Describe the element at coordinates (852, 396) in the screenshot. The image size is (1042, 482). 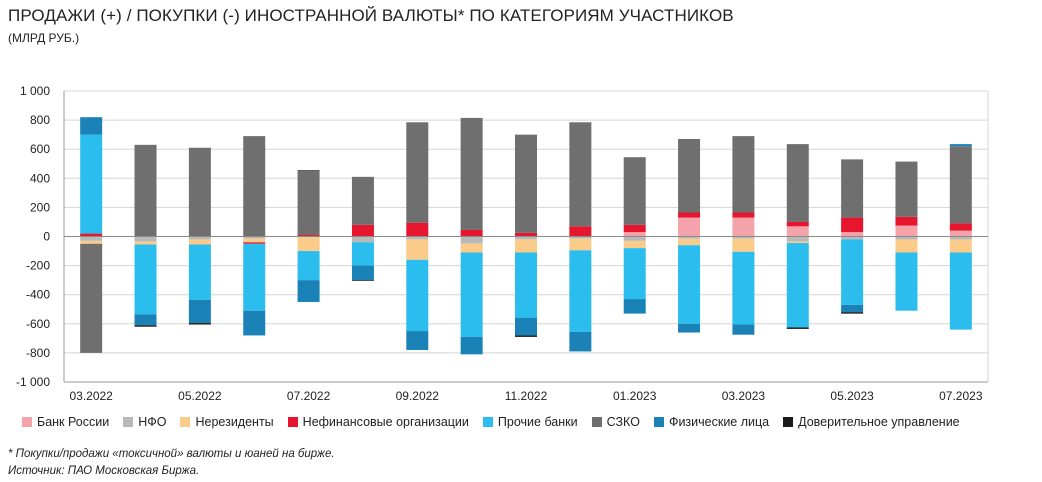
I see `x-tick-label: 05.2023` at that location.